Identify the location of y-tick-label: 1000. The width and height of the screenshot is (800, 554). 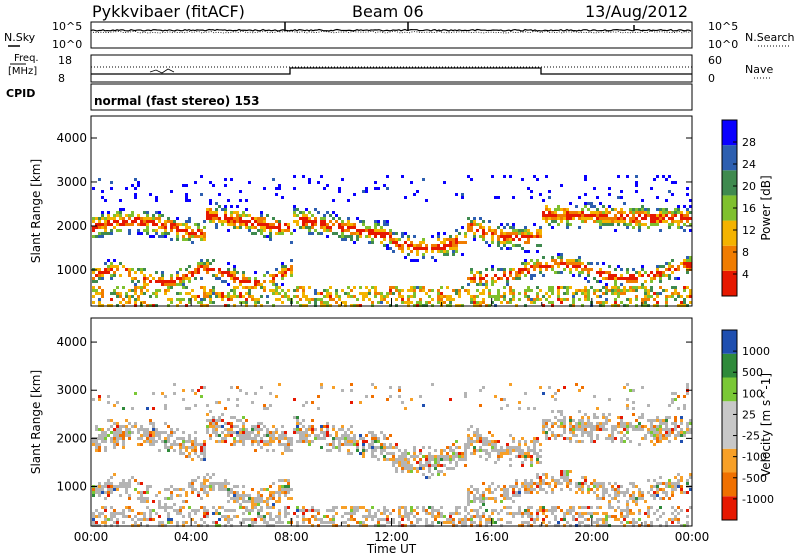
(71, 270).